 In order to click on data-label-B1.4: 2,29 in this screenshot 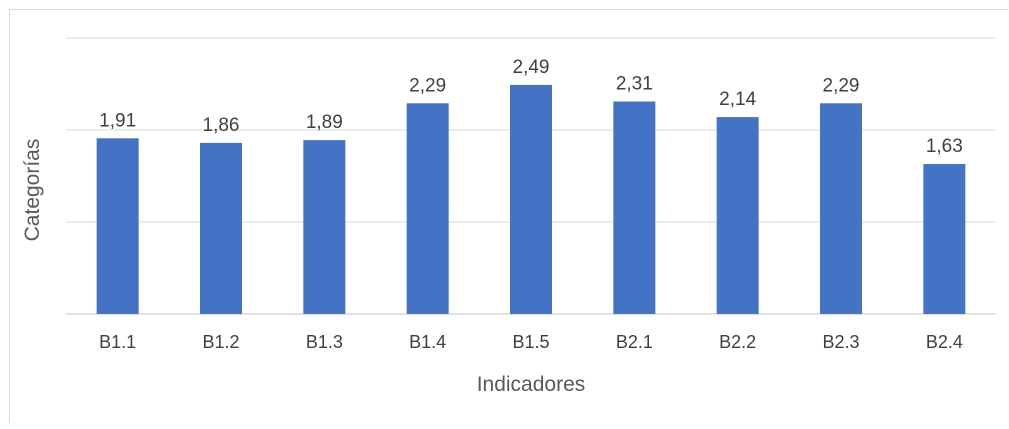, I will do `click(427, 85)`.